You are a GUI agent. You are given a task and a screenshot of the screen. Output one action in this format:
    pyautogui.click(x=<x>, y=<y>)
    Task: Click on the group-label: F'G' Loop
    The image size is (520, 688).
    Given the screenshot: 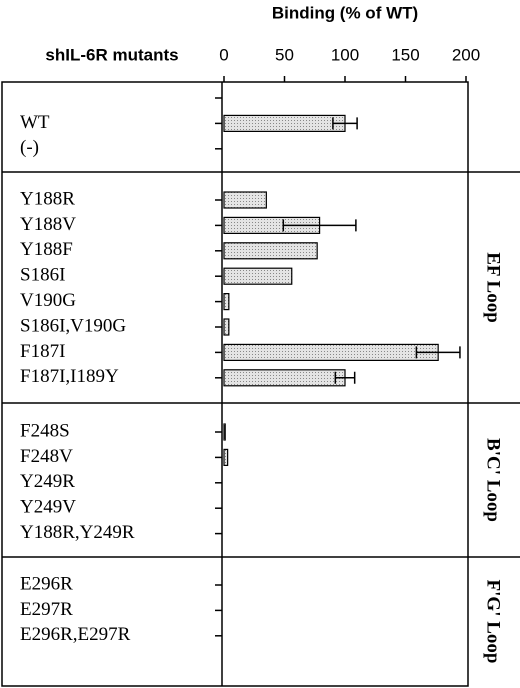 What is the action you would take?
    pyautogui.click(x=493, y=622)
    